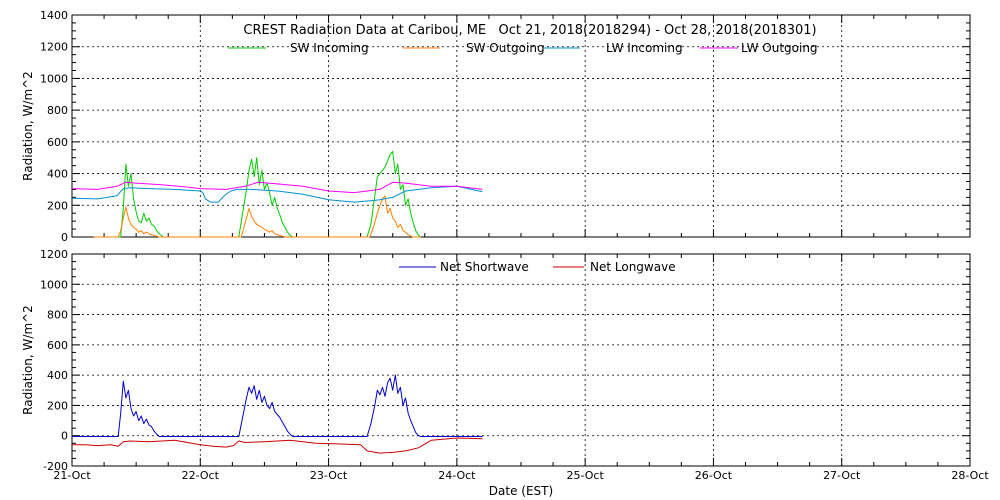  What do you see at coordinates (521, 491) in the screenshot?
I see `x-axis-title: Date (EST)` at bounding box center [521, 491].